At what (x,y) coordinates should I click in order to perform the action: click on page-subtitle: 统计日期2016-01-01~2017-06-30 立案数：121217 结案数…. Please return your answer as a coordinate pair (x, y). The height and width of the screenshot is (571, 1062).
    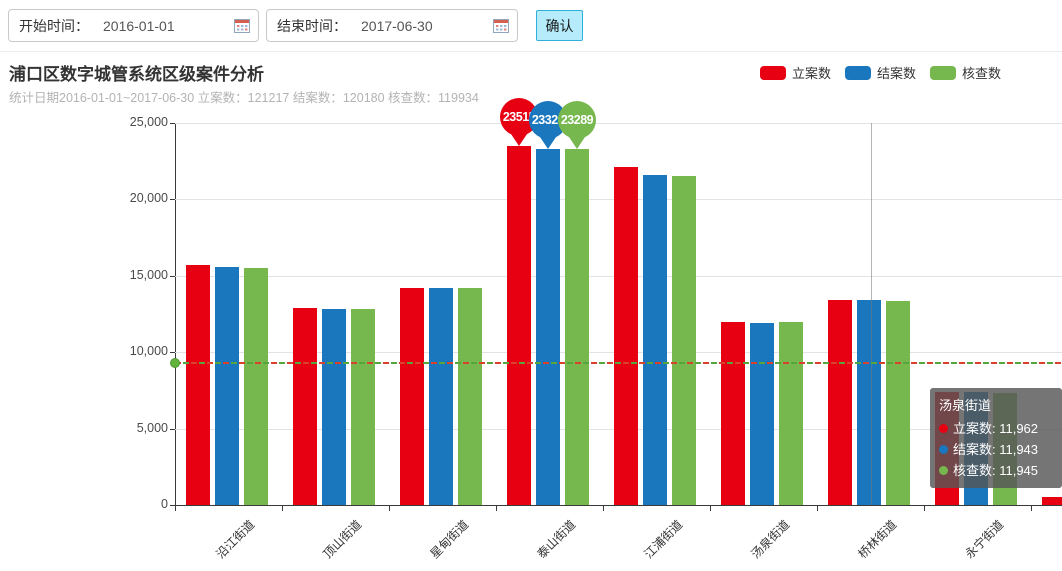
    Looking at the image, I should click on (244, 98).